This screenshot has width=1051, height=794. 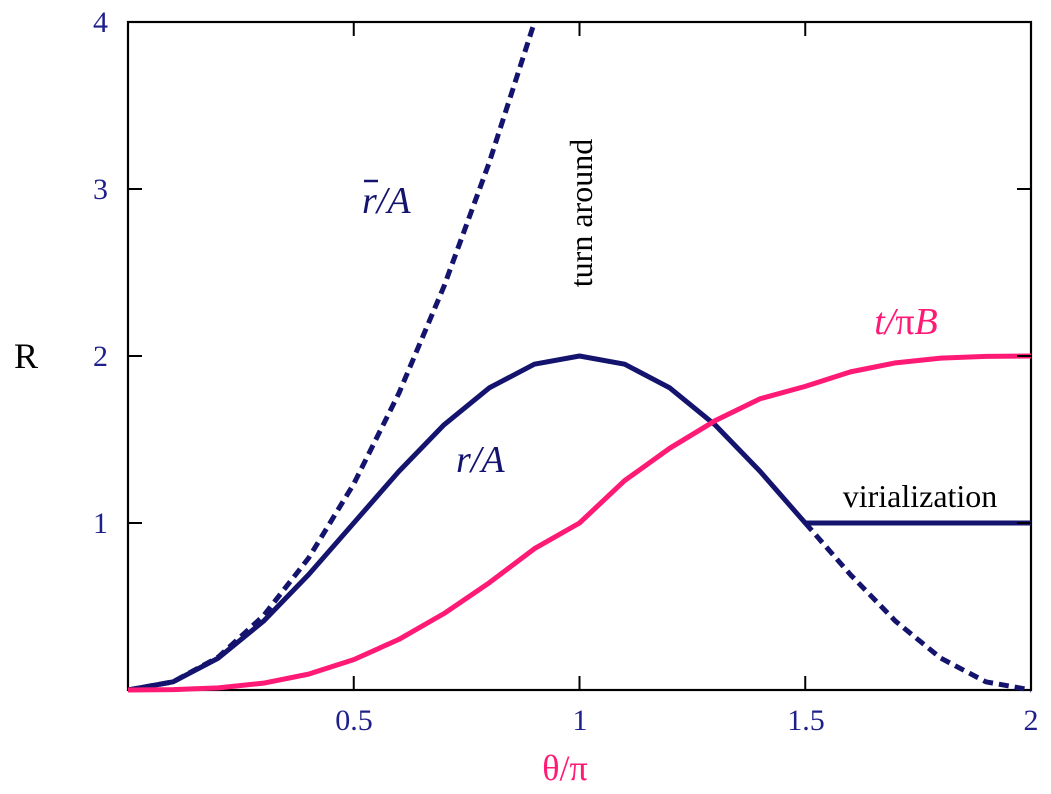 What do you see at coordinates (1031, 720) in the screenshot?
I see `x-tick-label-2: 2` at bounding box center [1031, 720].